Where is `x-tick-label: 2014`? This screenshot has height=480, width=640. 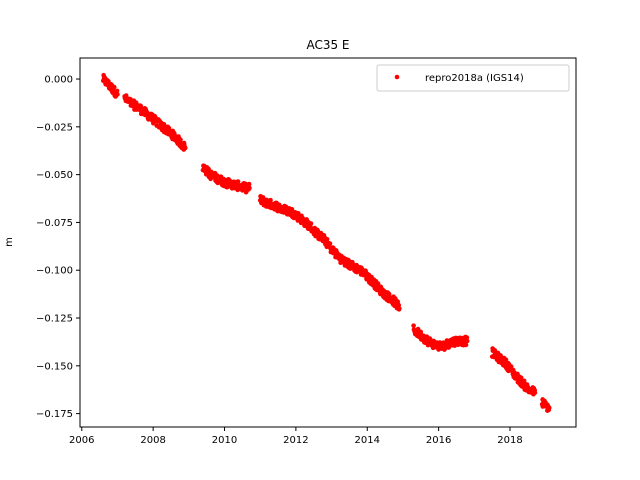 x-tick-label: 2014 is located at coordinates (367, 440).